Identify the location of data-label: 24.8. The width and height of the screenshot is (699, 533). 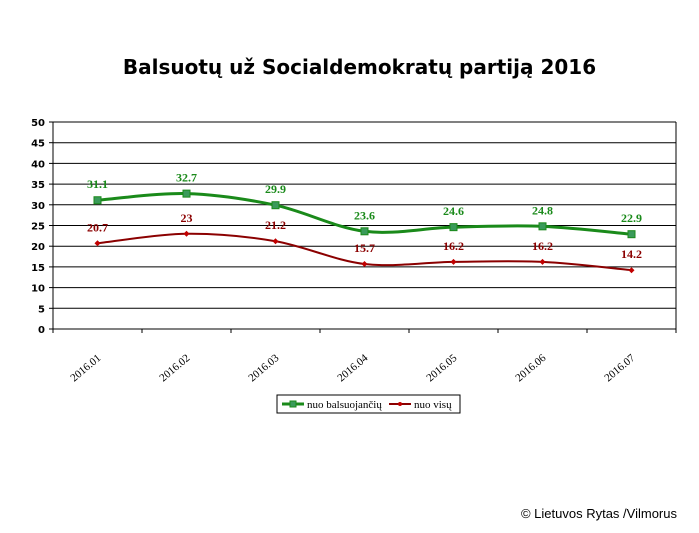
(542, 210).